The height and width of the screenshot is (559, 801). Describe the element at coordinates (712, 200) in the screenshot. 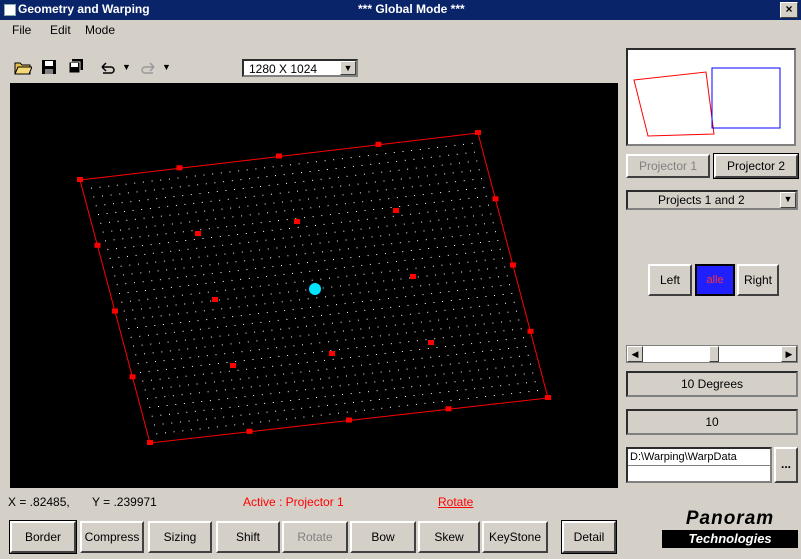

I see `projects-select: Projects 1 and 2 ▼` at that location.